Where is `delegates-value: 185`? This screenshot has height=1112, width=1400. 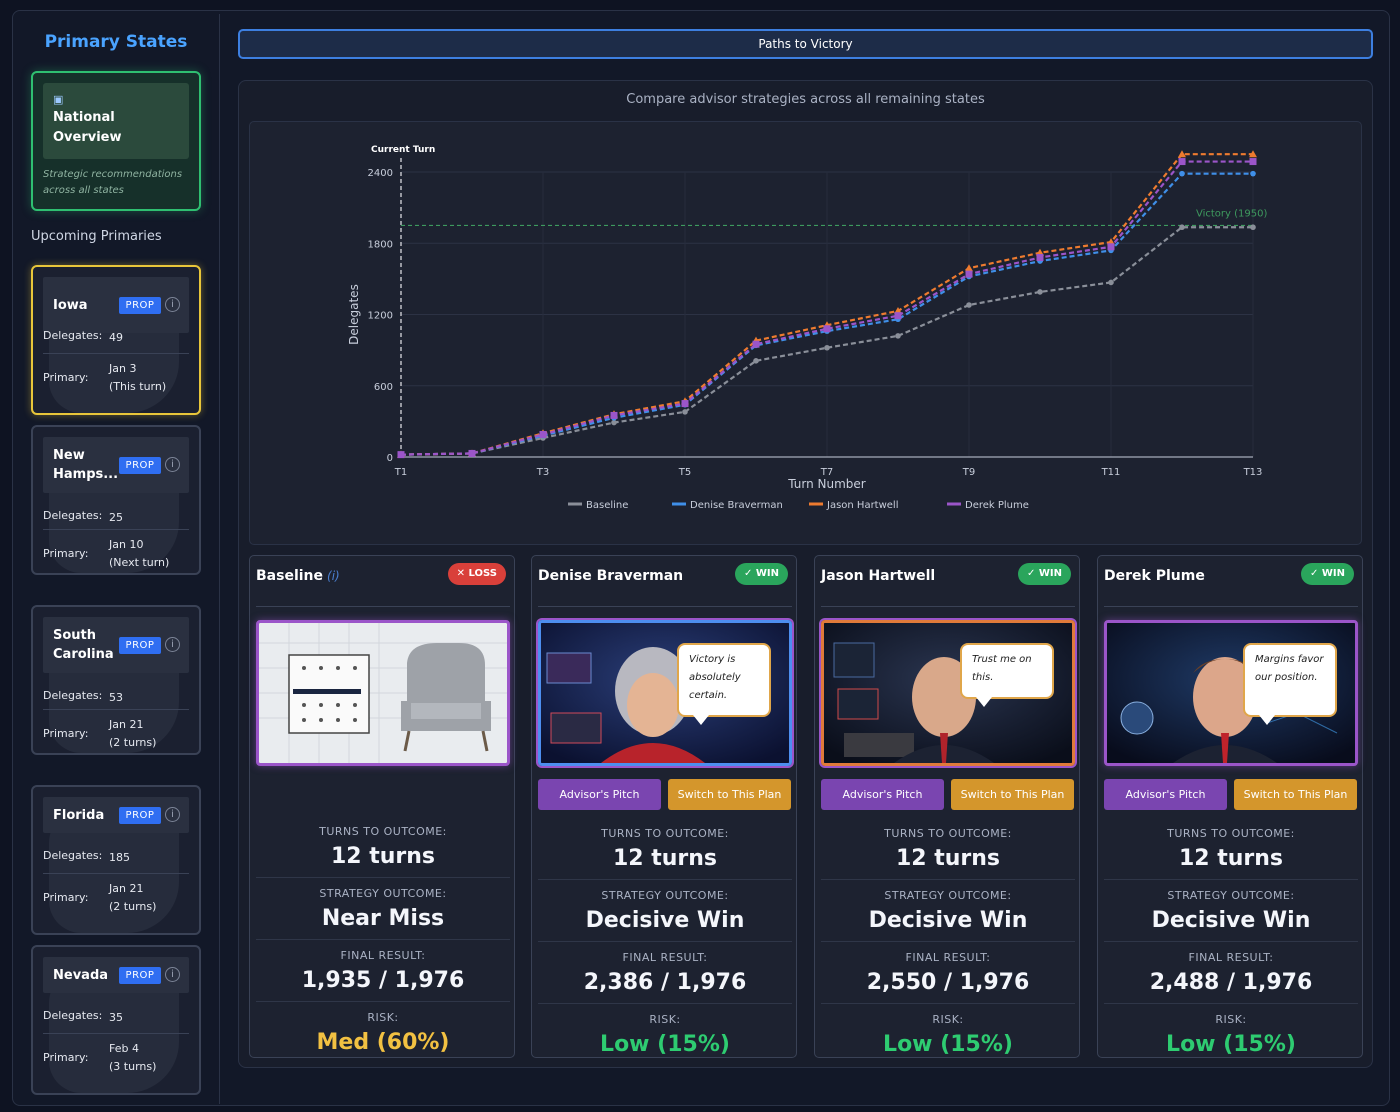
delegates-value: 185 is located at coordinates (119, 857).